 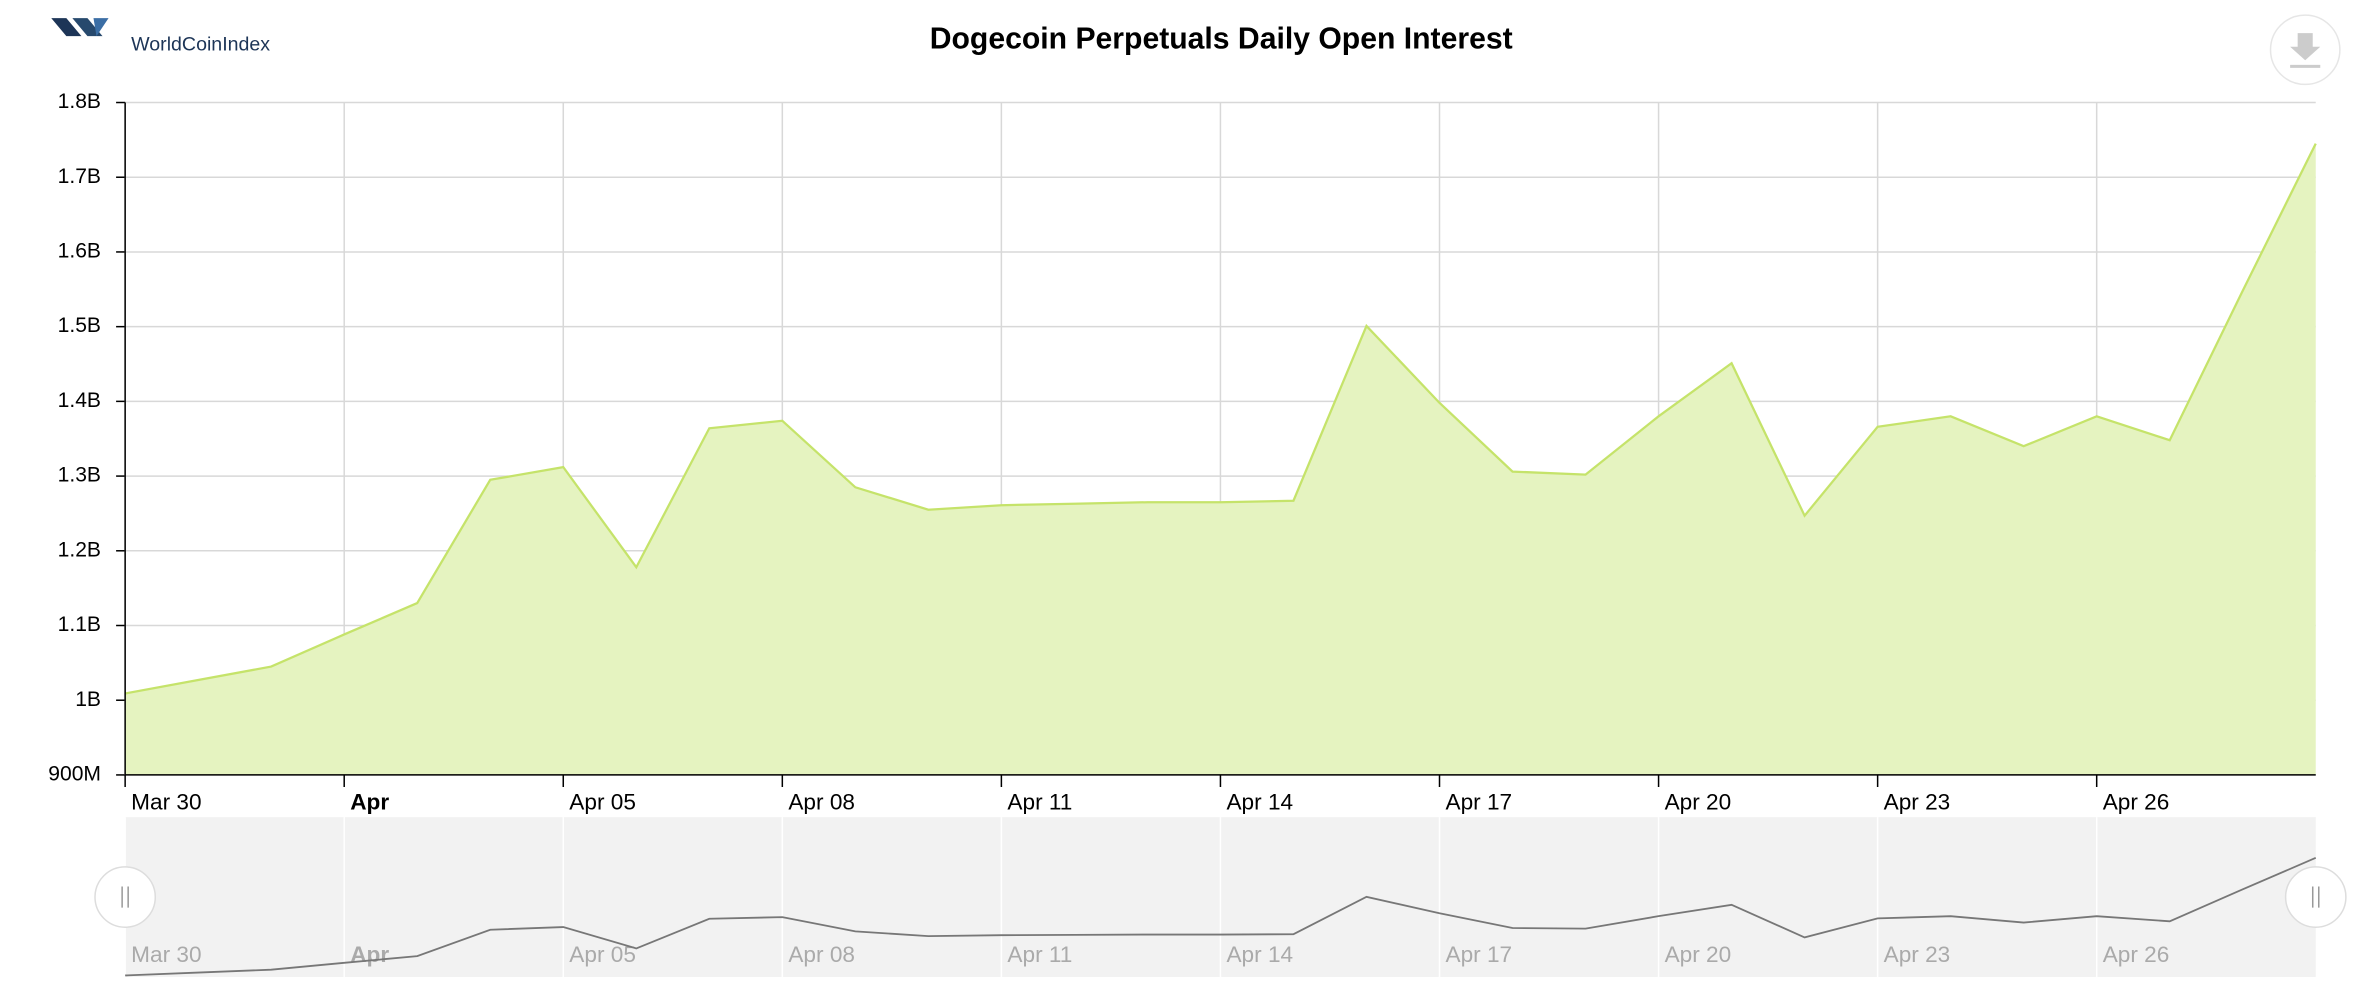 I want to click on download-button, so click(x=2305, y=50).